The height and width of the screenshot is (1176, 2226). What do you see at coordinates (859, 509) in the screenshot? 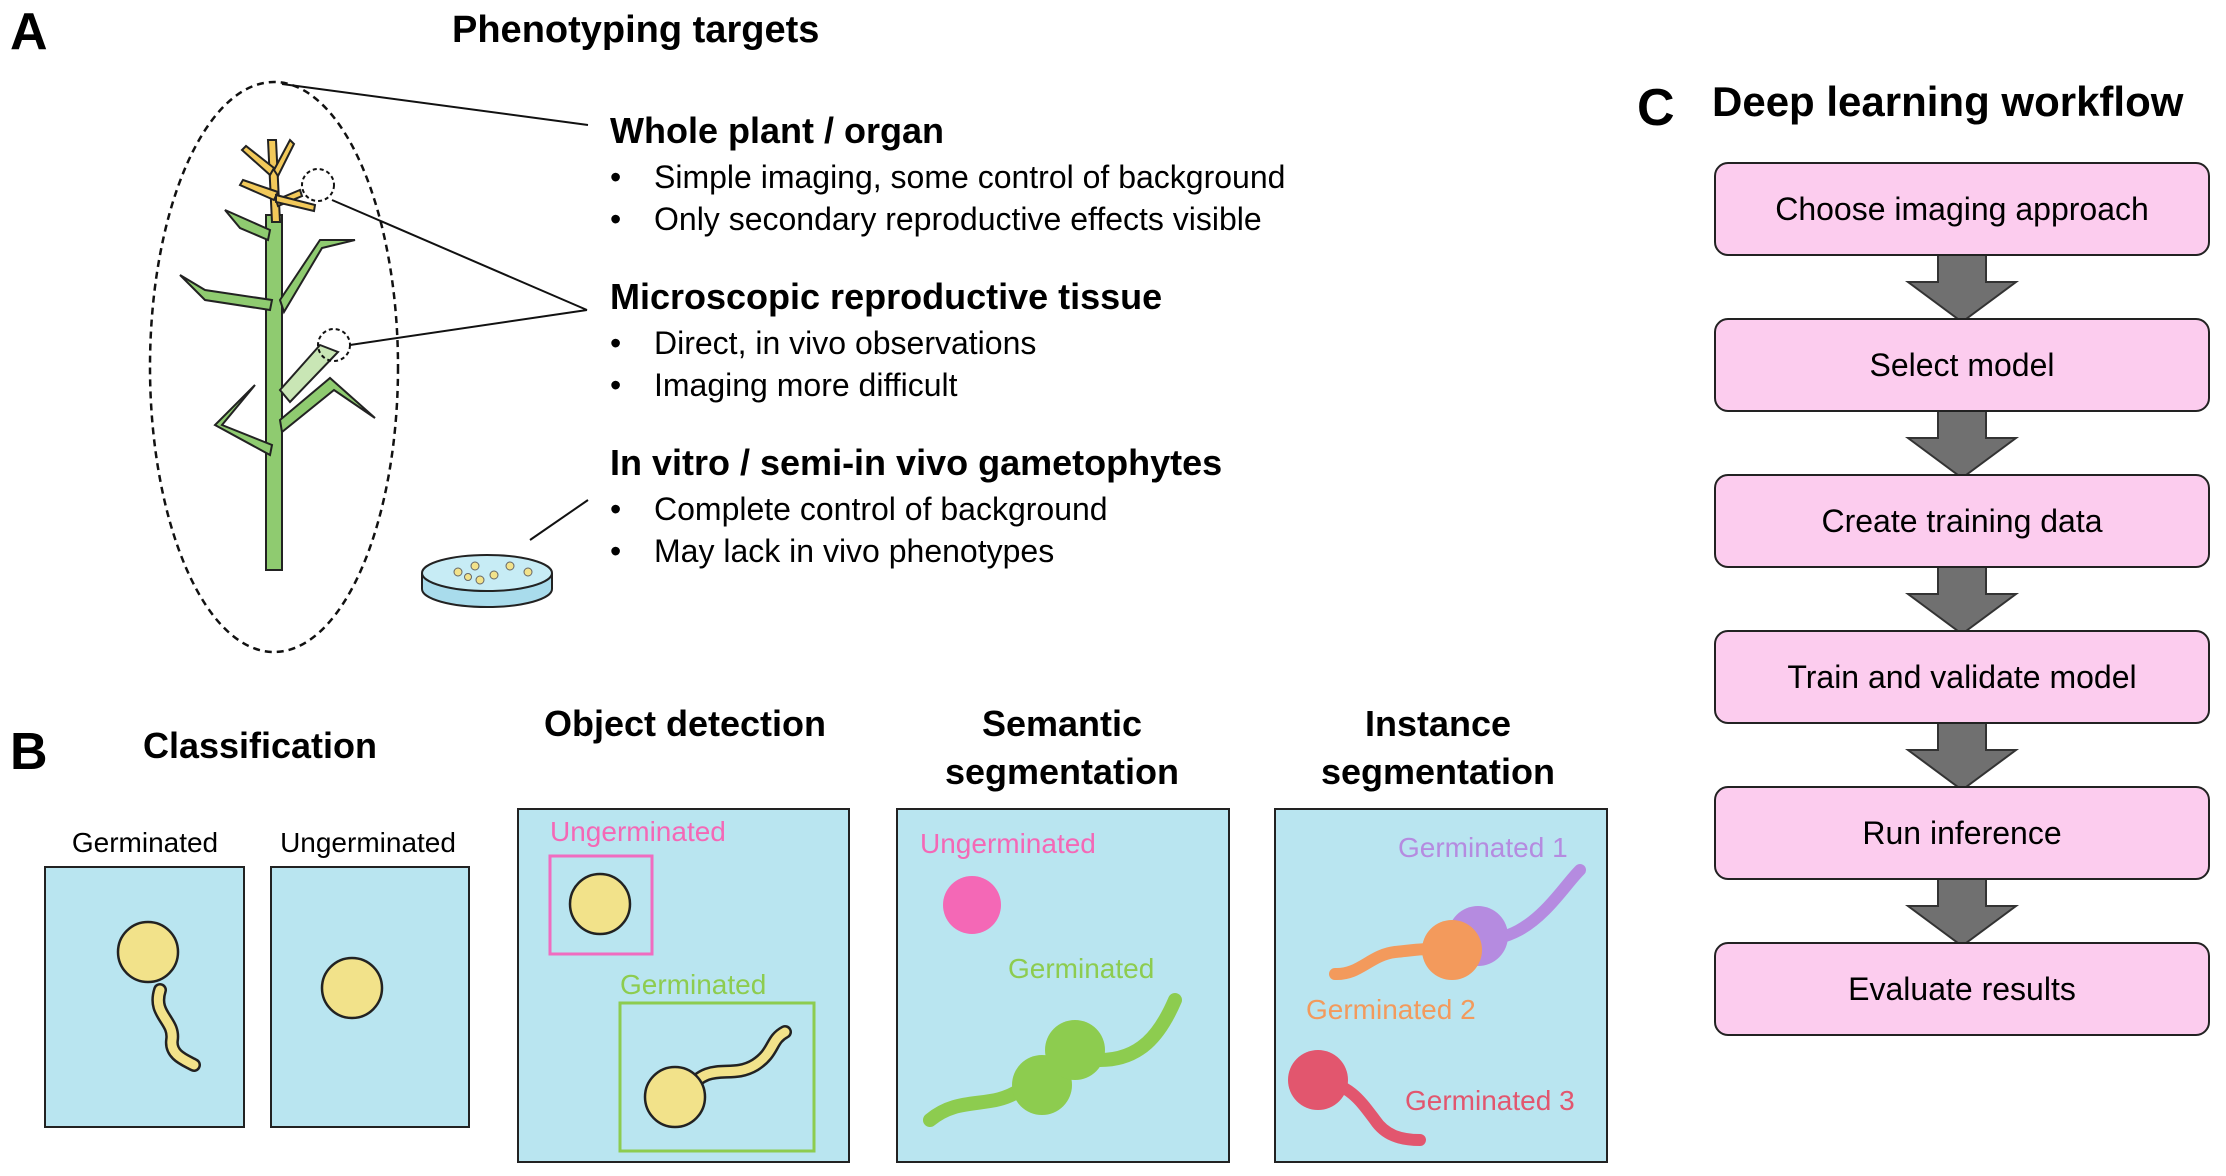
I see `group-in-vitro-bullet-1: Complete control of background` at bounding box center [859, 509].